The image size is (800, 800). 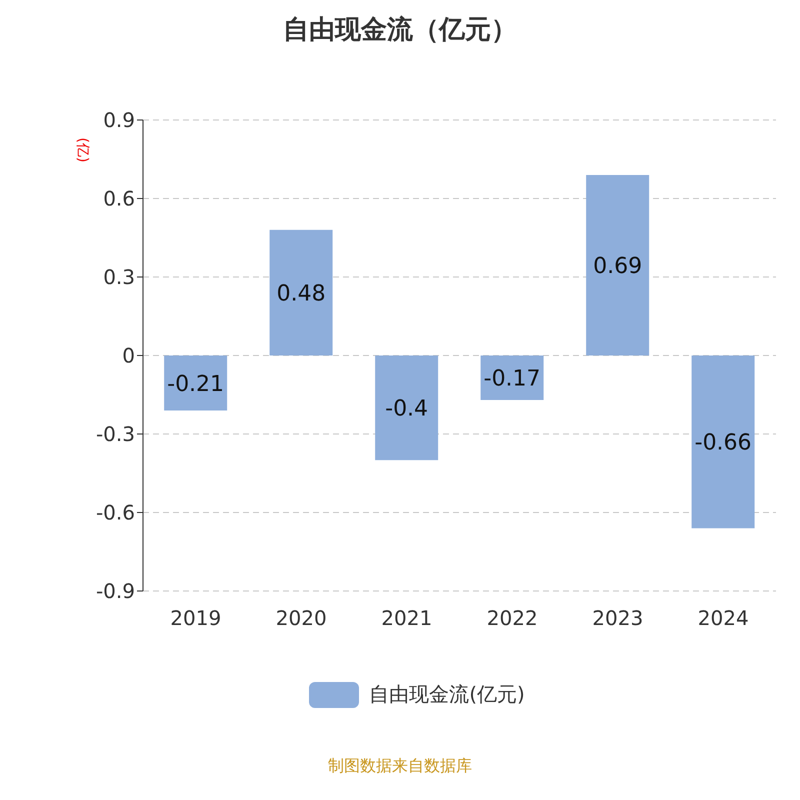 I want to click on data-label: -0.17, so click(x=512, y=379).